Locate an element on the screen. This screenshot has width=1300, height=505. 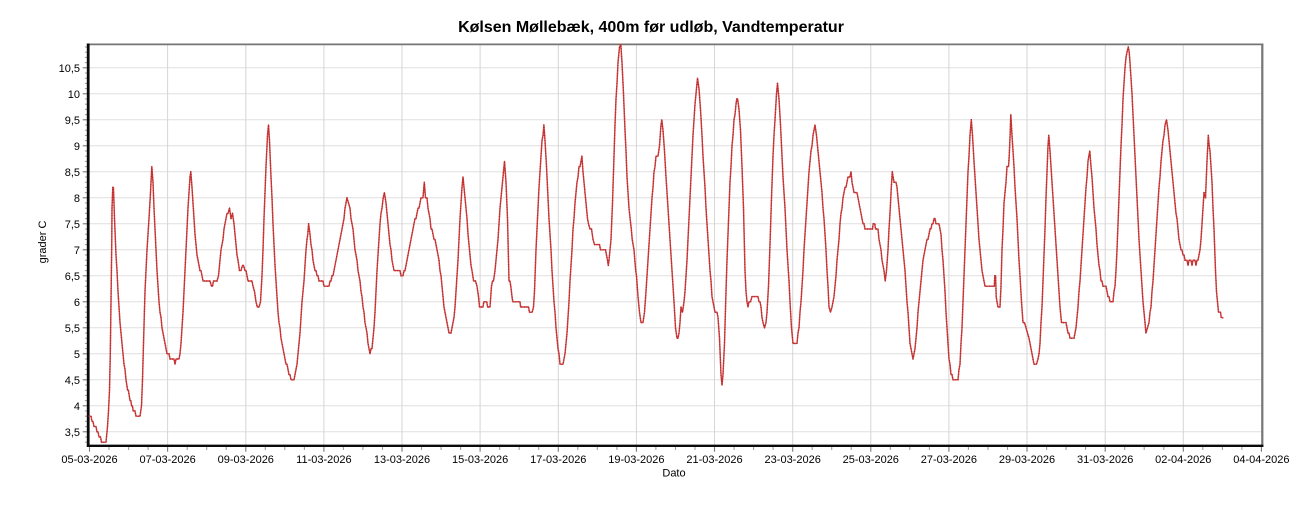
svg-text: 8 is located at coordinates (77, 199).